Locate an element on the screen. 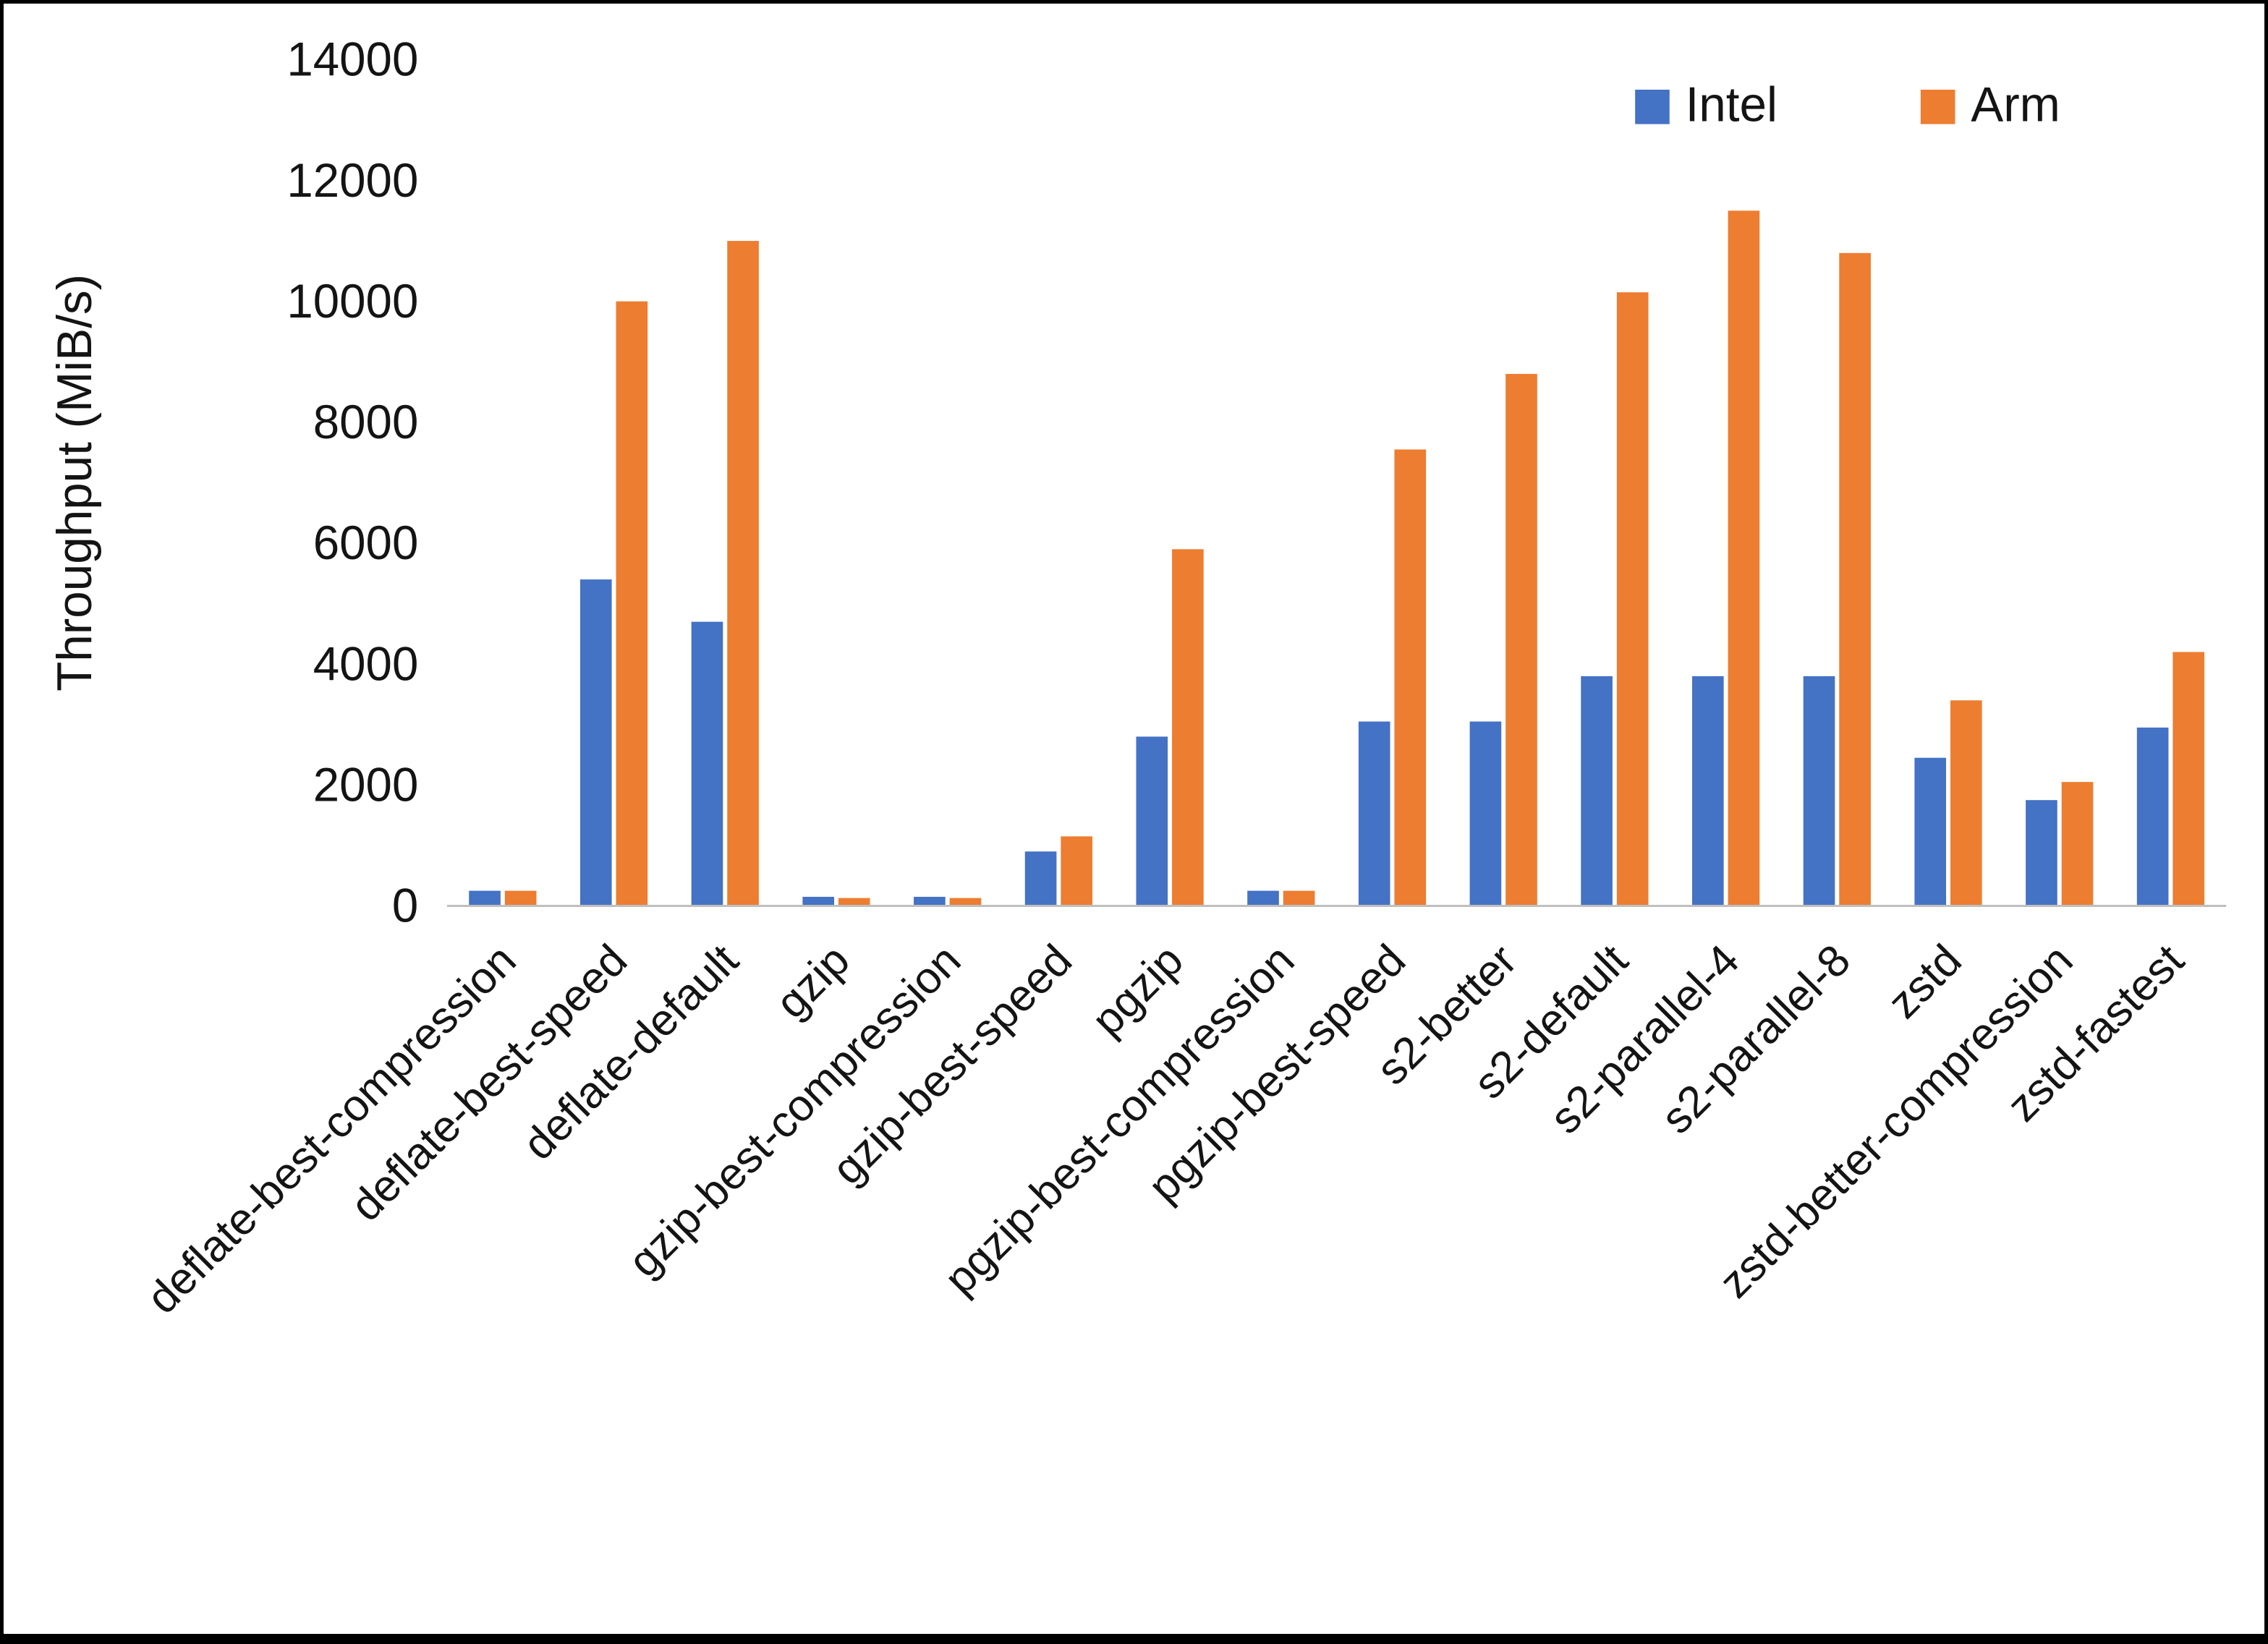 The width and height of the screenshot is (2268, 1644). bar-intel-deflate-best-compression is located at coordinates (485, 898).